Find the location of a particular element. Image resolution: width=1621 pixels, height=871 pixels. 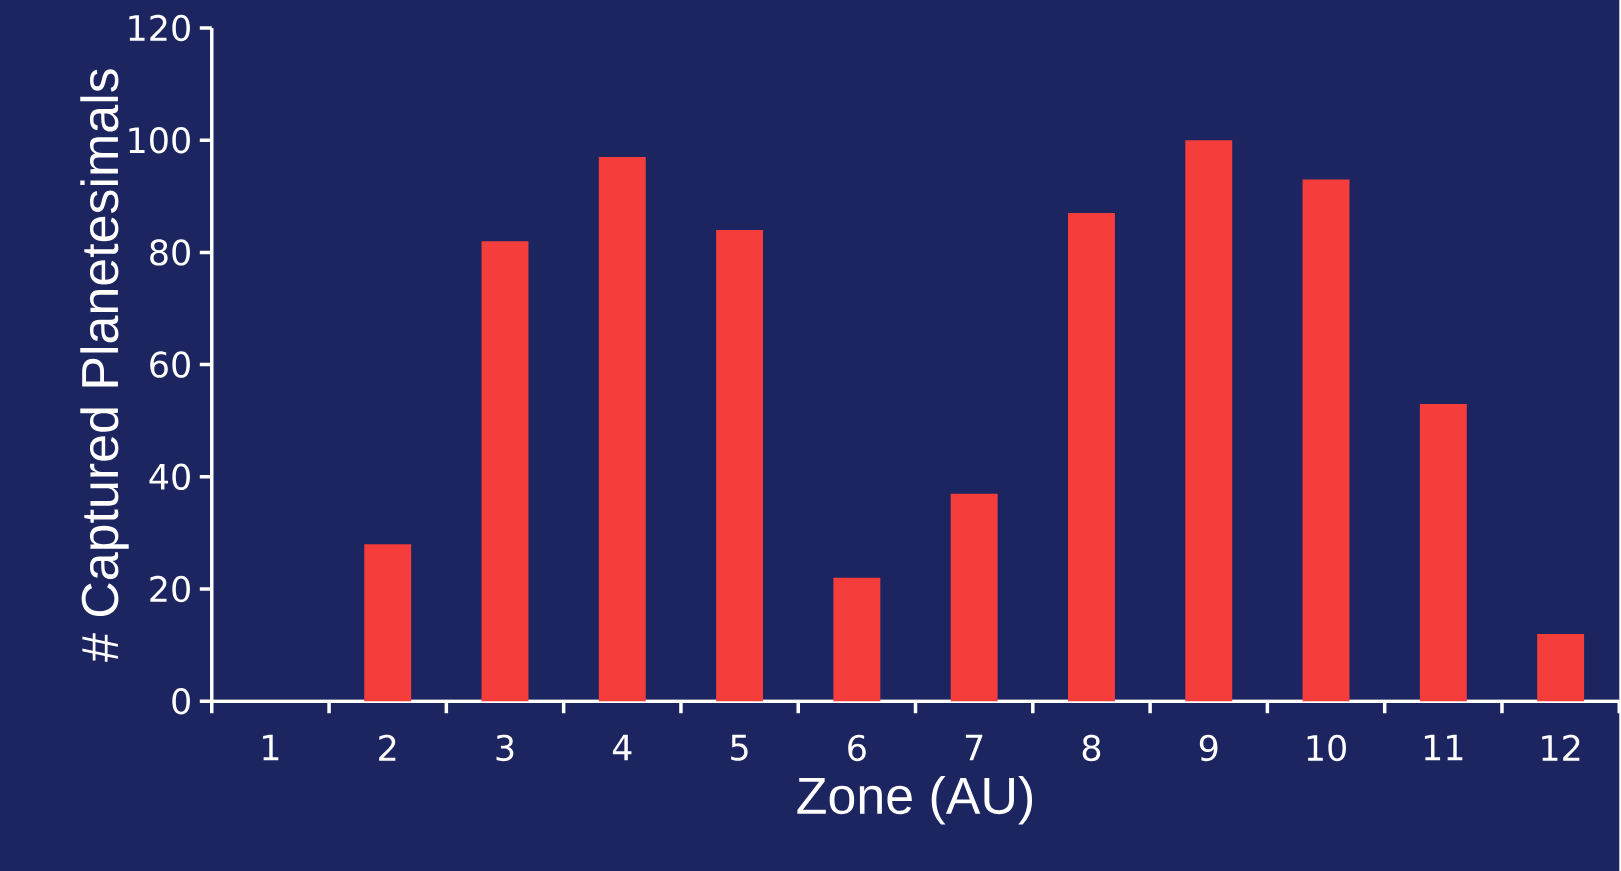

y-tick-label: 80 is located at coordinates (170, 252).